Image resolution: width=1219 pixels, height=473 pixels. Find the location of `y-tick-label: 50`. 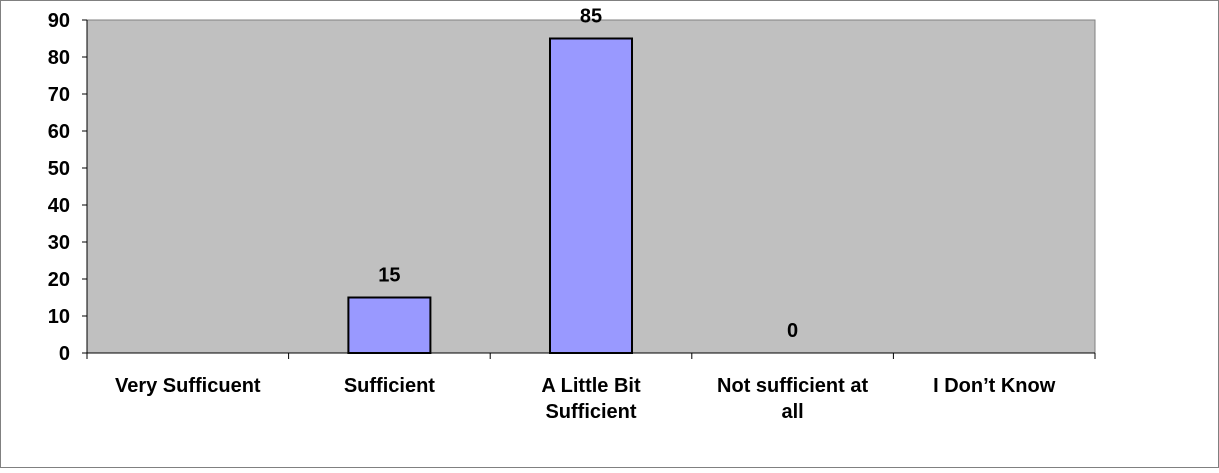

y-tick-label: 50 is located at coordinates (59, 169).